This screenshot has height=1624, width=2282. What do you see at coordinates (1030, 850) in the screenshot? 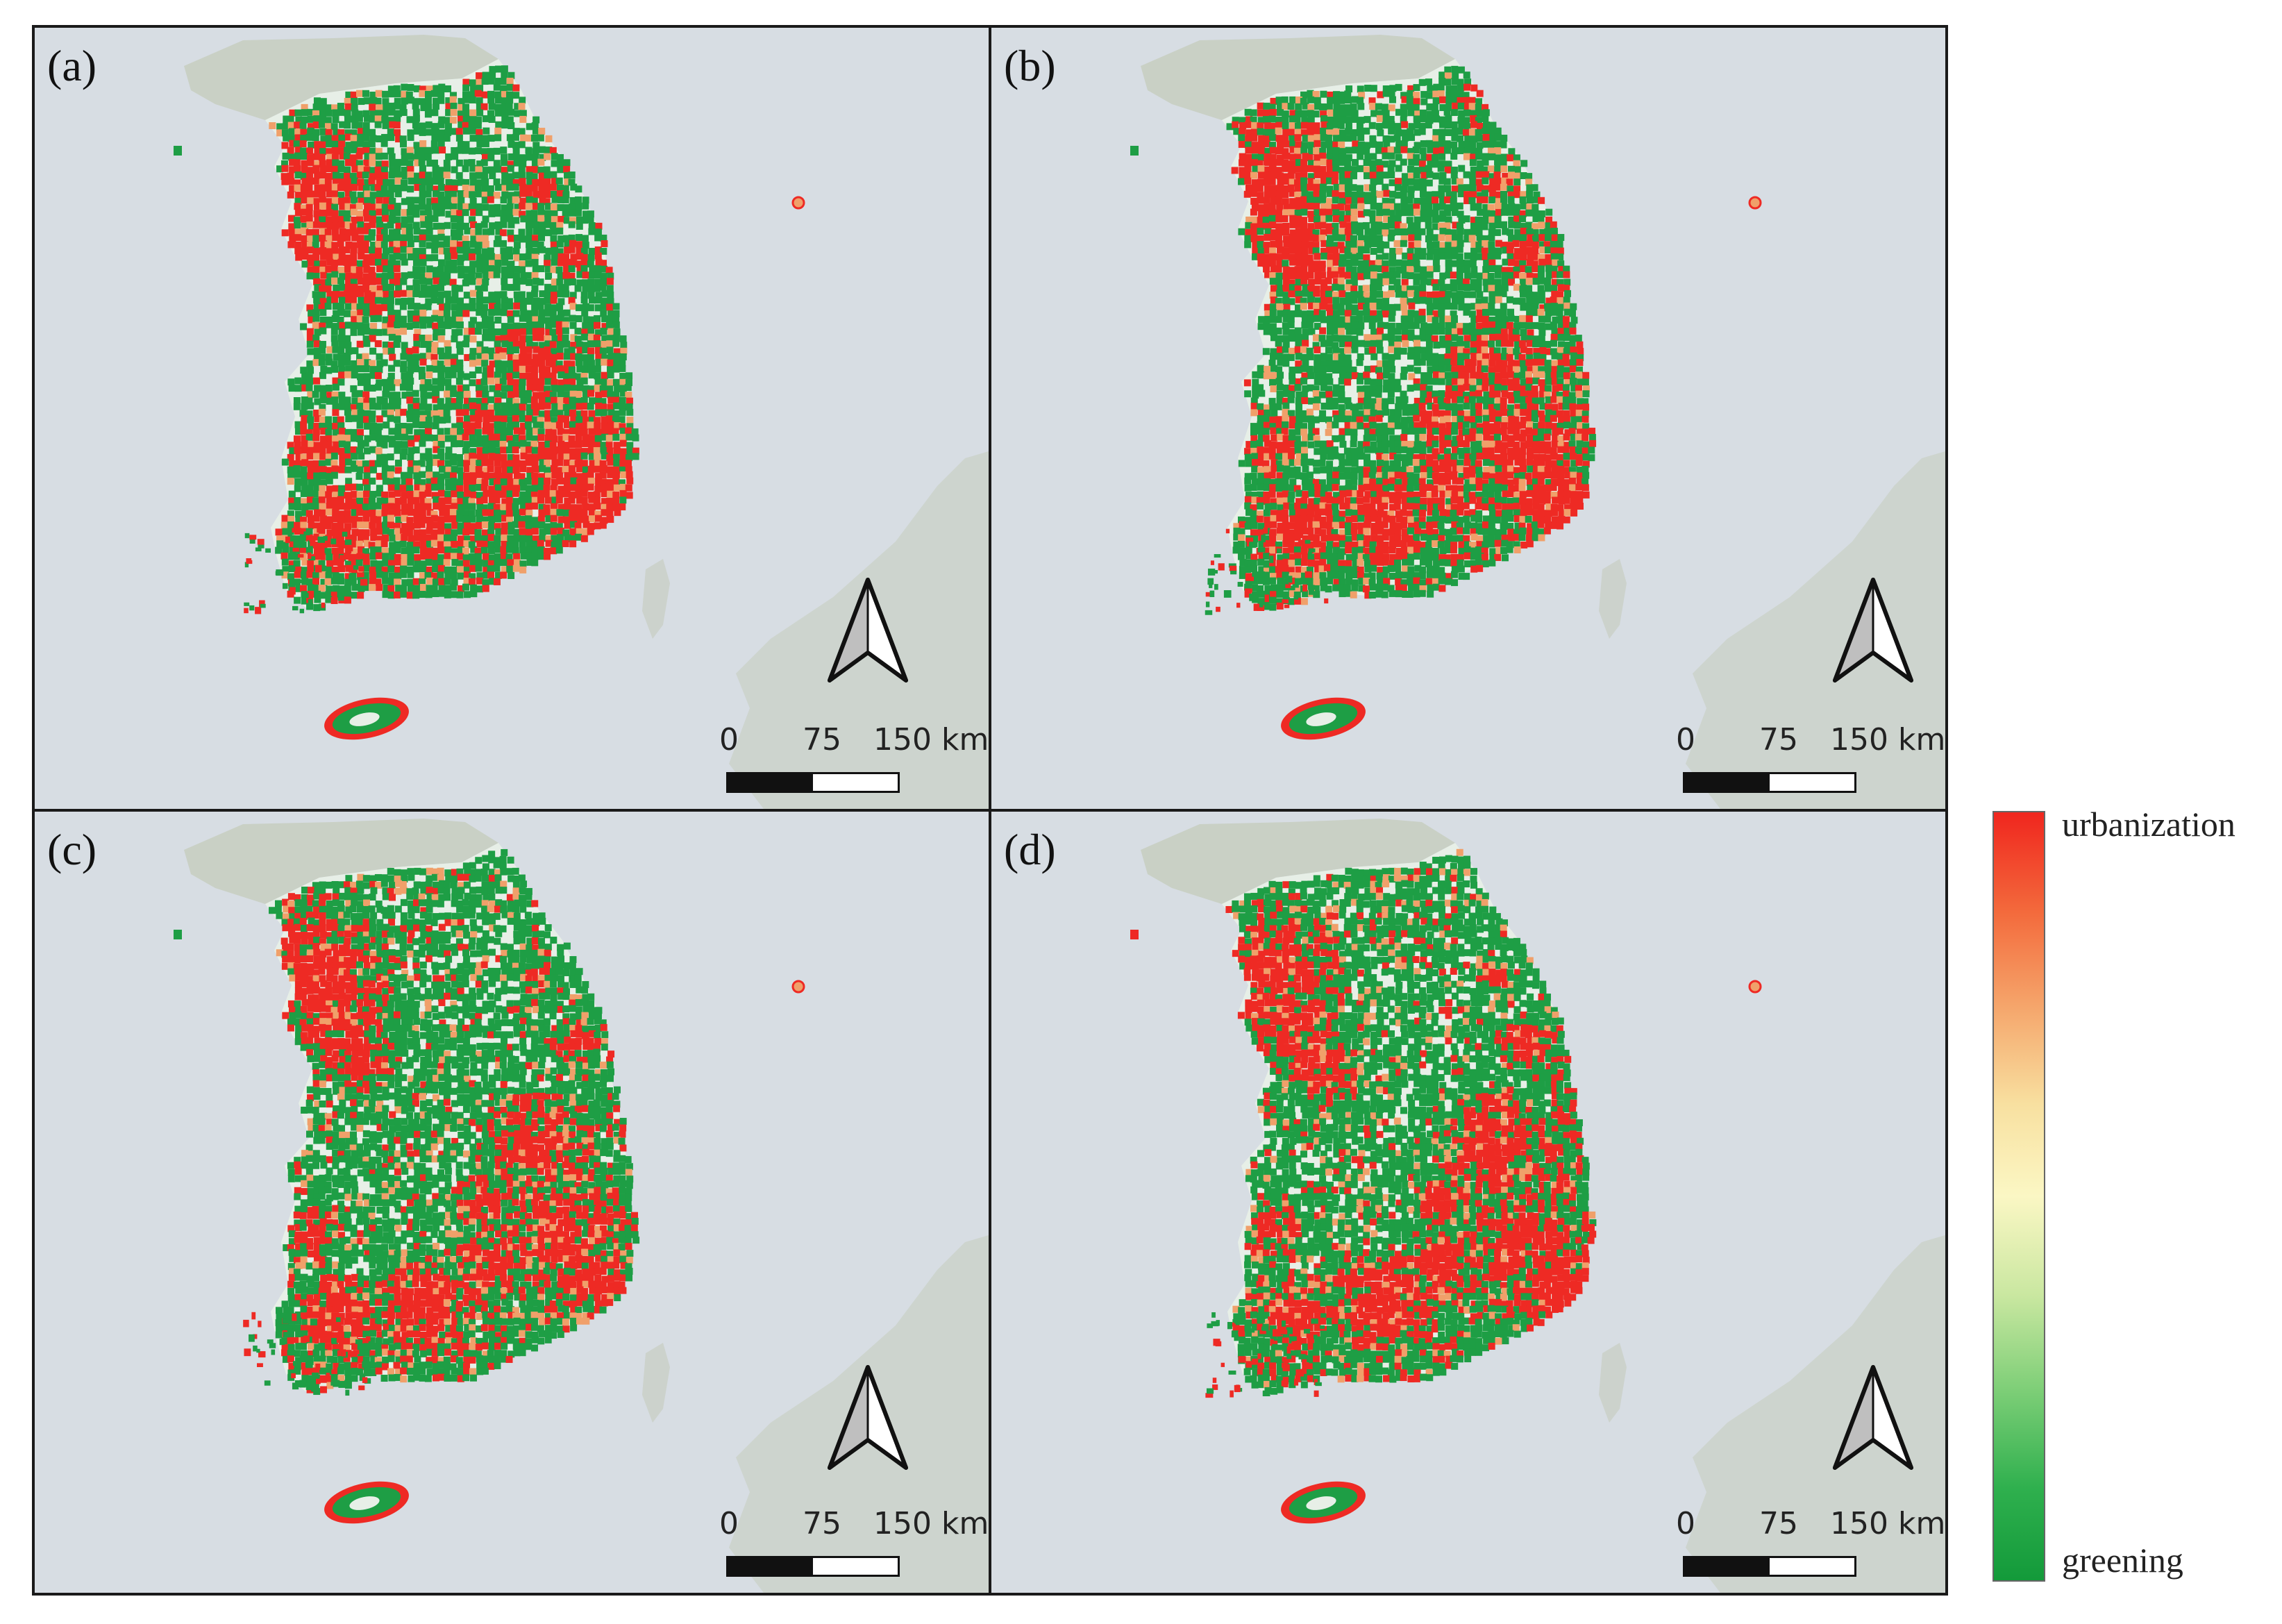
I see `panel-label: (d)` at bounding box center [1030, 850].